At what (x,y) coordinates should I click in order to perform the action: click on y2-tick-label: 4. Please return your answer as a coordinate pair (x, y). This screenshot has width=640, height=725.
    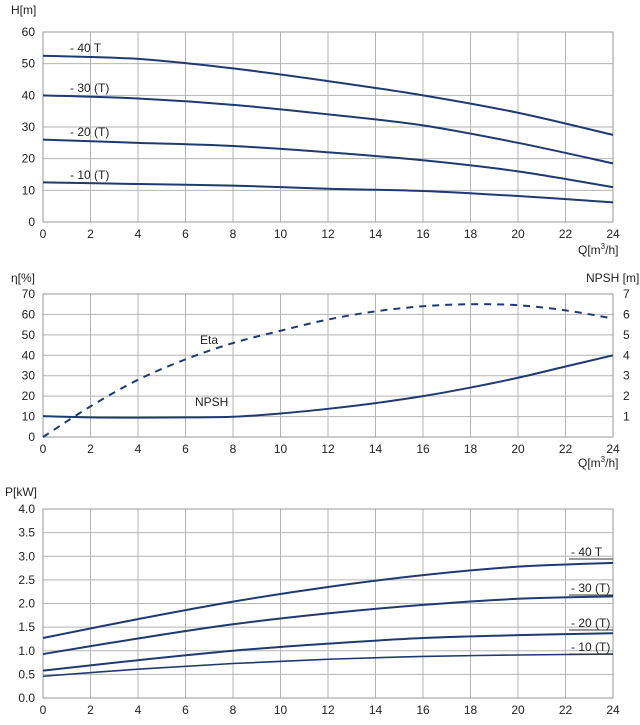
    Looking at the image, I should click on (626, 355).